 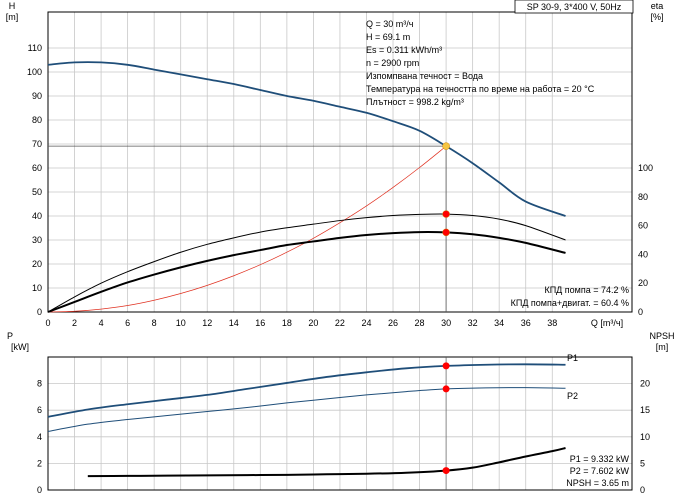 I want to click on y-right-unit: [%], so click(x=656, y=17).